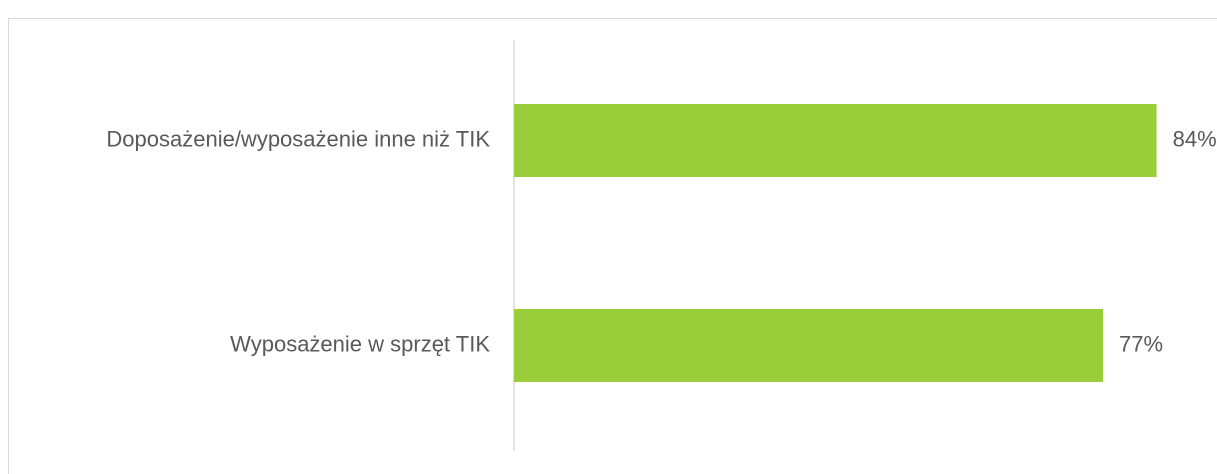  What do you see at coordinates (360, 343) in the screenshot?
I see `category-label: Wyposażenie w sprzęt TIK` at bounding box center [360, 343].